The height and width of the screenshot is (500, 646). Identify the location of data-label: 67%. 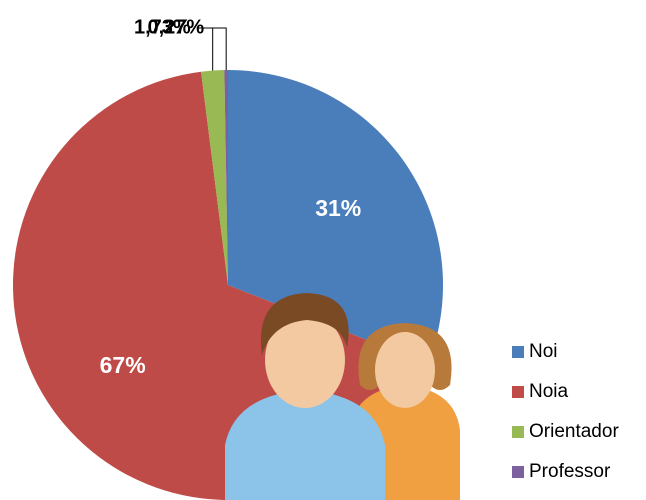
(123, 365).